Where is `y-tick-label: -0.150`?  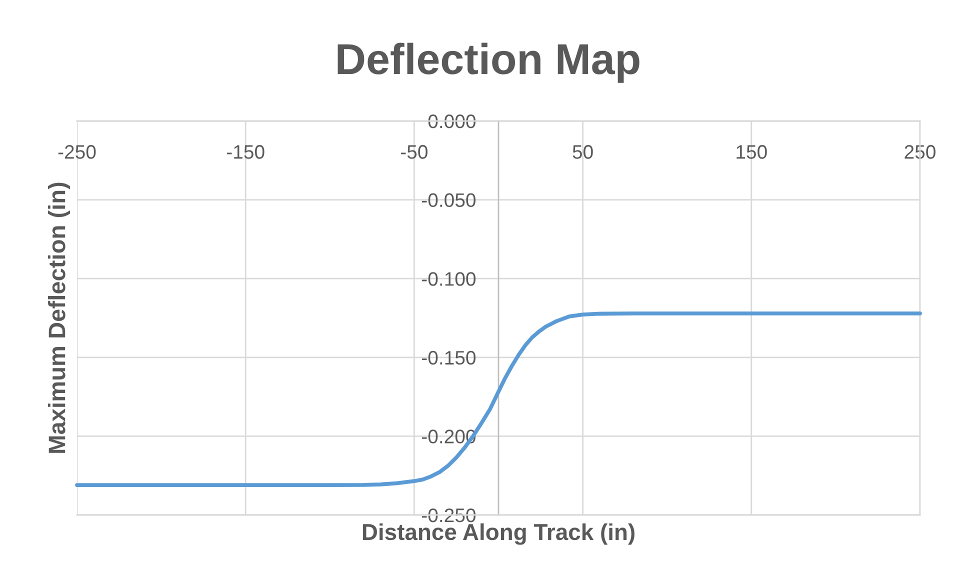
y-tick-label: -0.150 is located at coordinates (449, 357).